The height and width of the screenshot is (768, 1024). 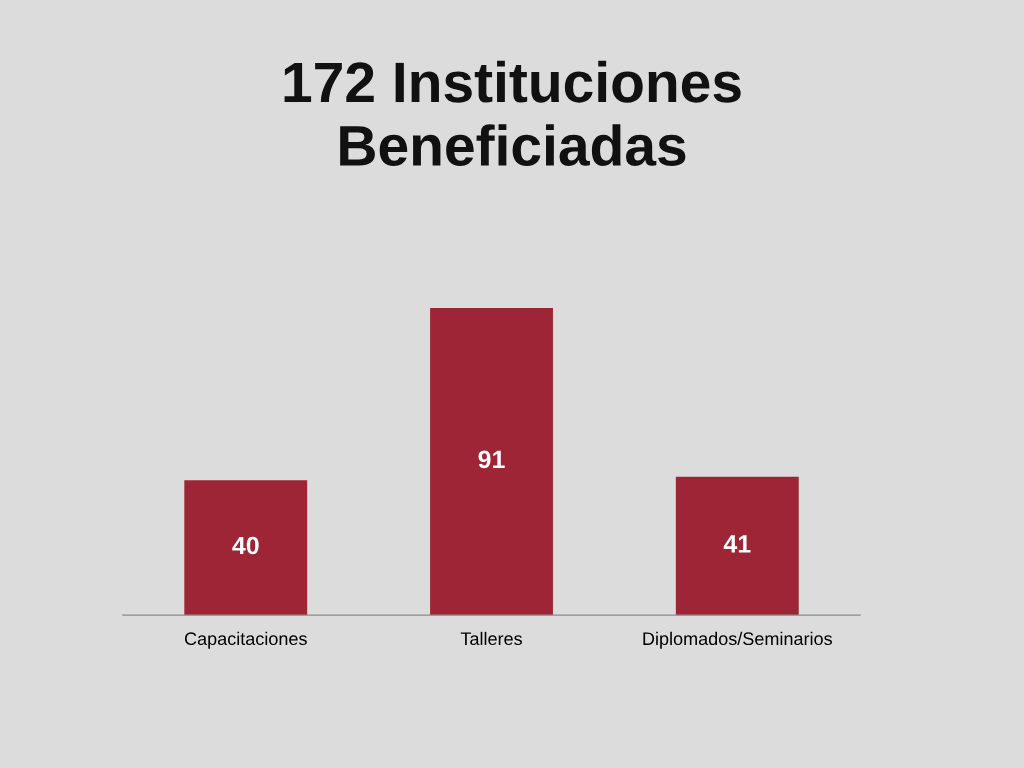 I want to click on data-label: 41, so click(x=737, y=544).